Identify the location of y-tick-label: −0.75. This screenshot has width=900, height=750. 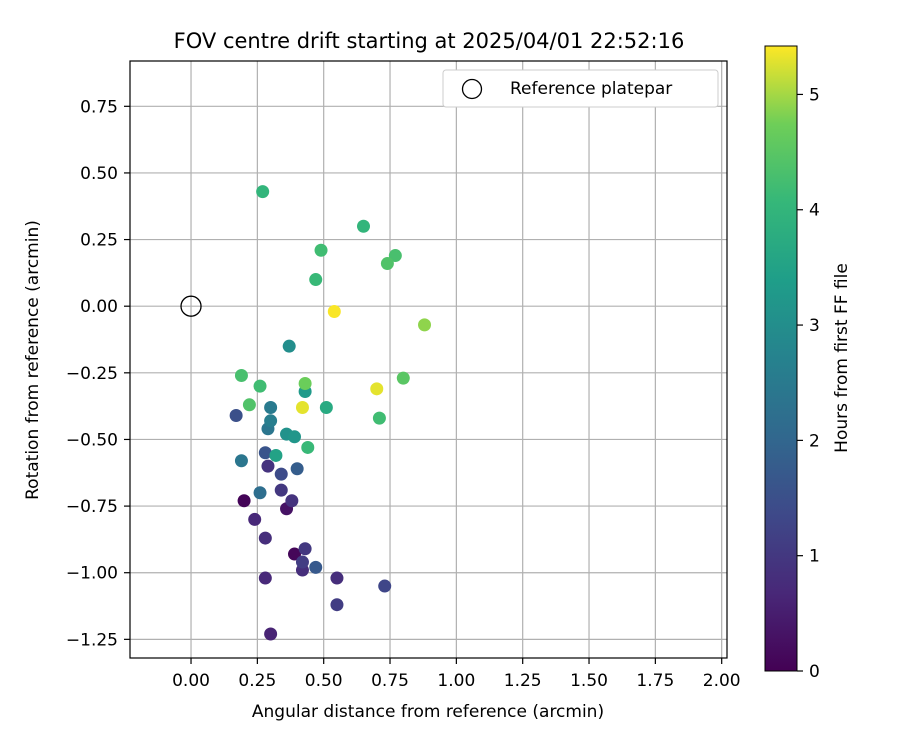
(92, 507).